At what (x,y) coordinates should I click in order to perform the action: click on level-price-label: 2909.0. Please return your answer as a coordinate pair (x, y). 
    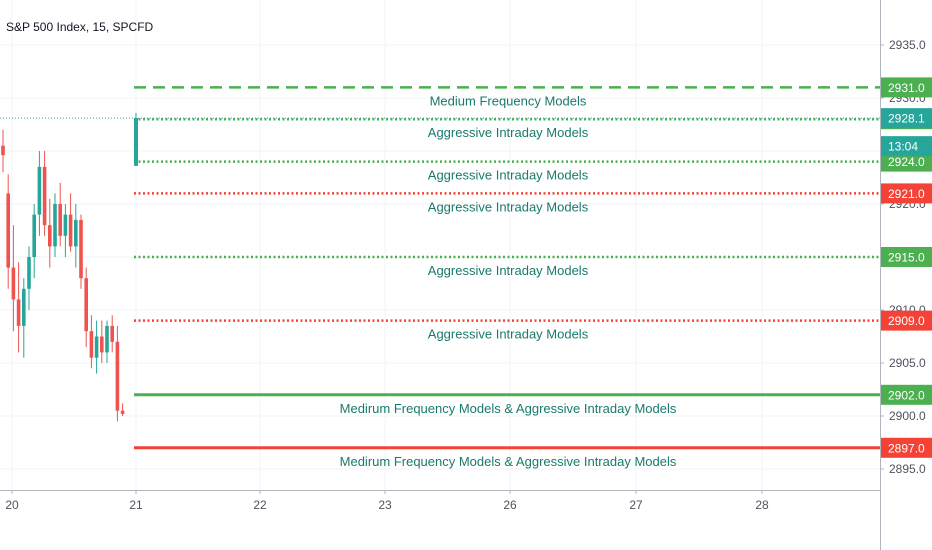
    Looking at the image, I should click on (906, 321).